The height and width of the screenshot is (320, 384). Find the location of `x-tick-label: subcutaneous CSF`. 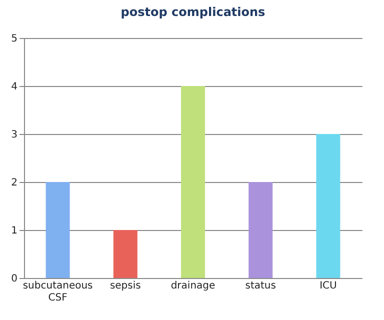

x-tick-label: subcutaneous CSF is located at coordinates (57, 292).